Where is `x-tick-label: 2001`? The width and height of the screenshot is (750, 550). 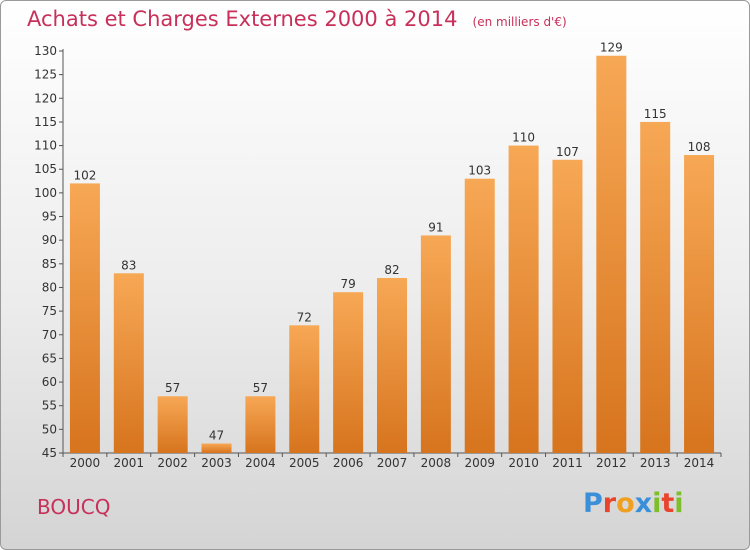 x-tick-label: 2001 is located at coordinates (129, 463).